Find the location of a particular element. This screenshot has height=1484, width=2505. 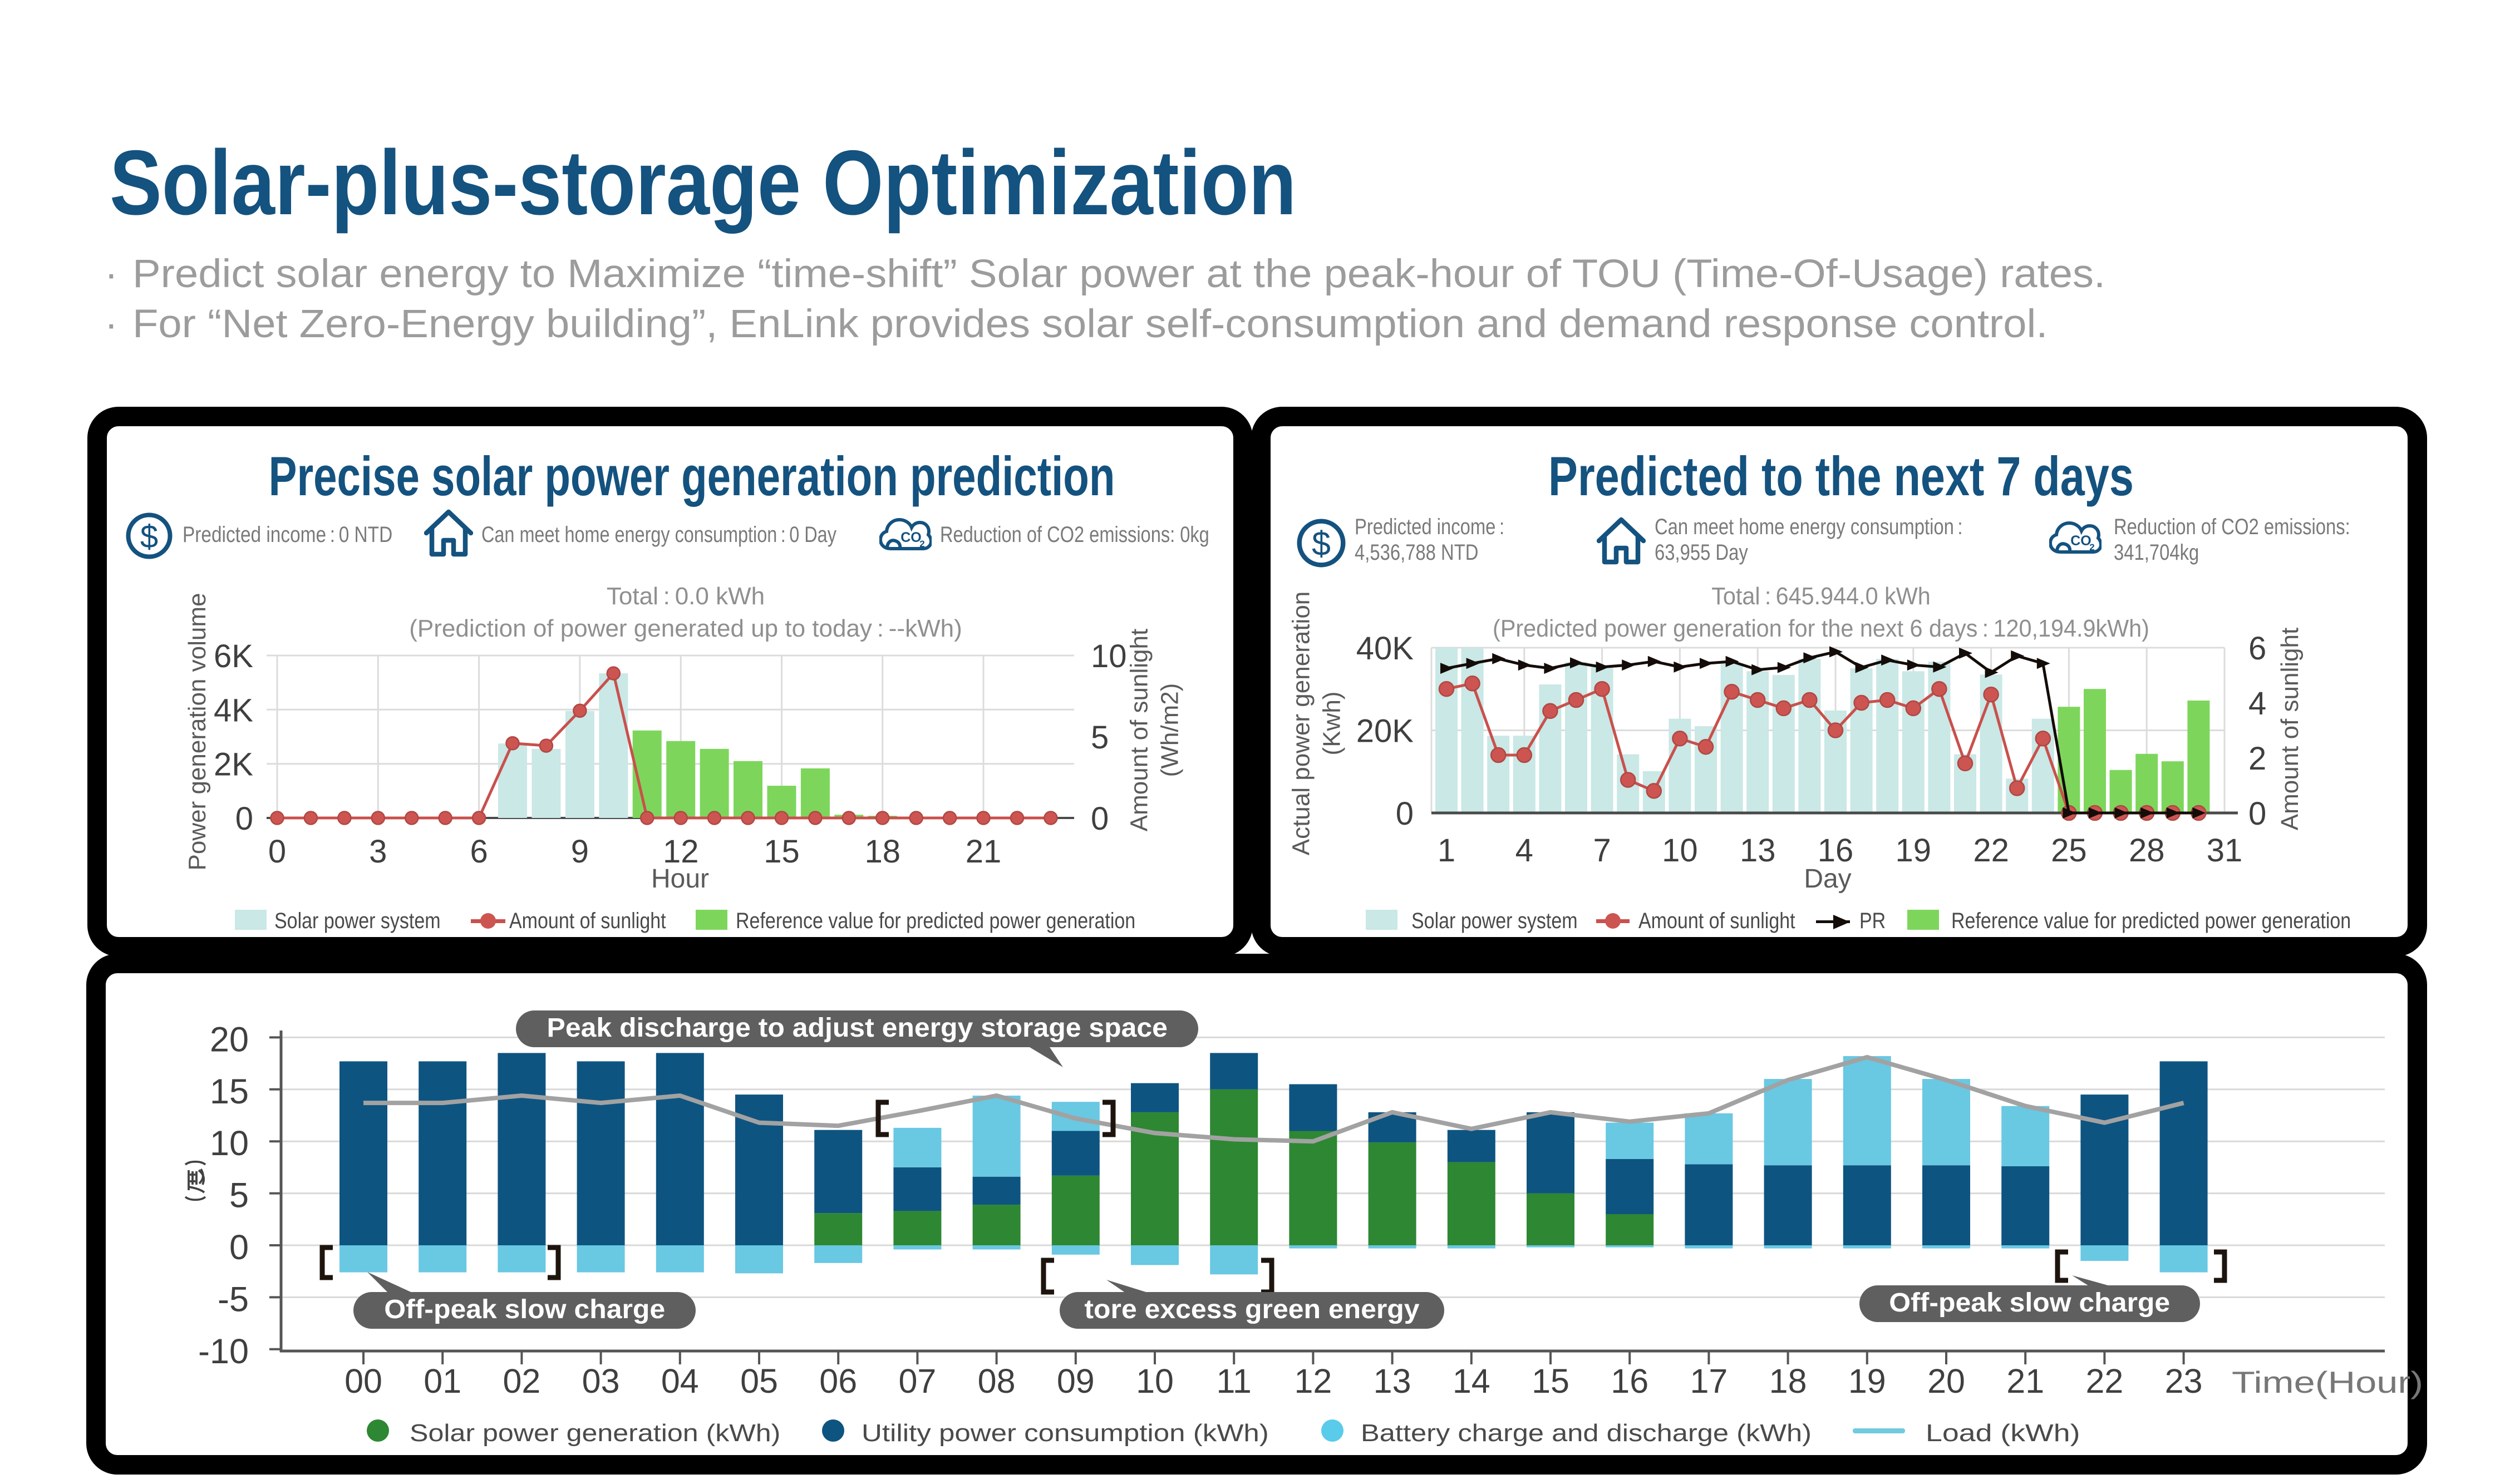

svg-text: 09 is located at coordinates (1076, 1381).